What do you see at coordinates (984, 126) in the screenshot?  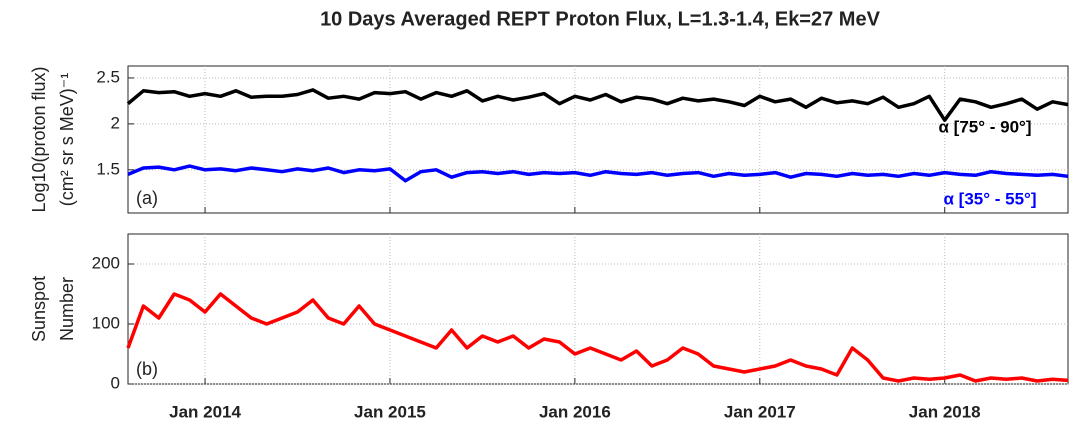 I see `series-label: α [75° - 90°]` at bounding box center [984, 126].